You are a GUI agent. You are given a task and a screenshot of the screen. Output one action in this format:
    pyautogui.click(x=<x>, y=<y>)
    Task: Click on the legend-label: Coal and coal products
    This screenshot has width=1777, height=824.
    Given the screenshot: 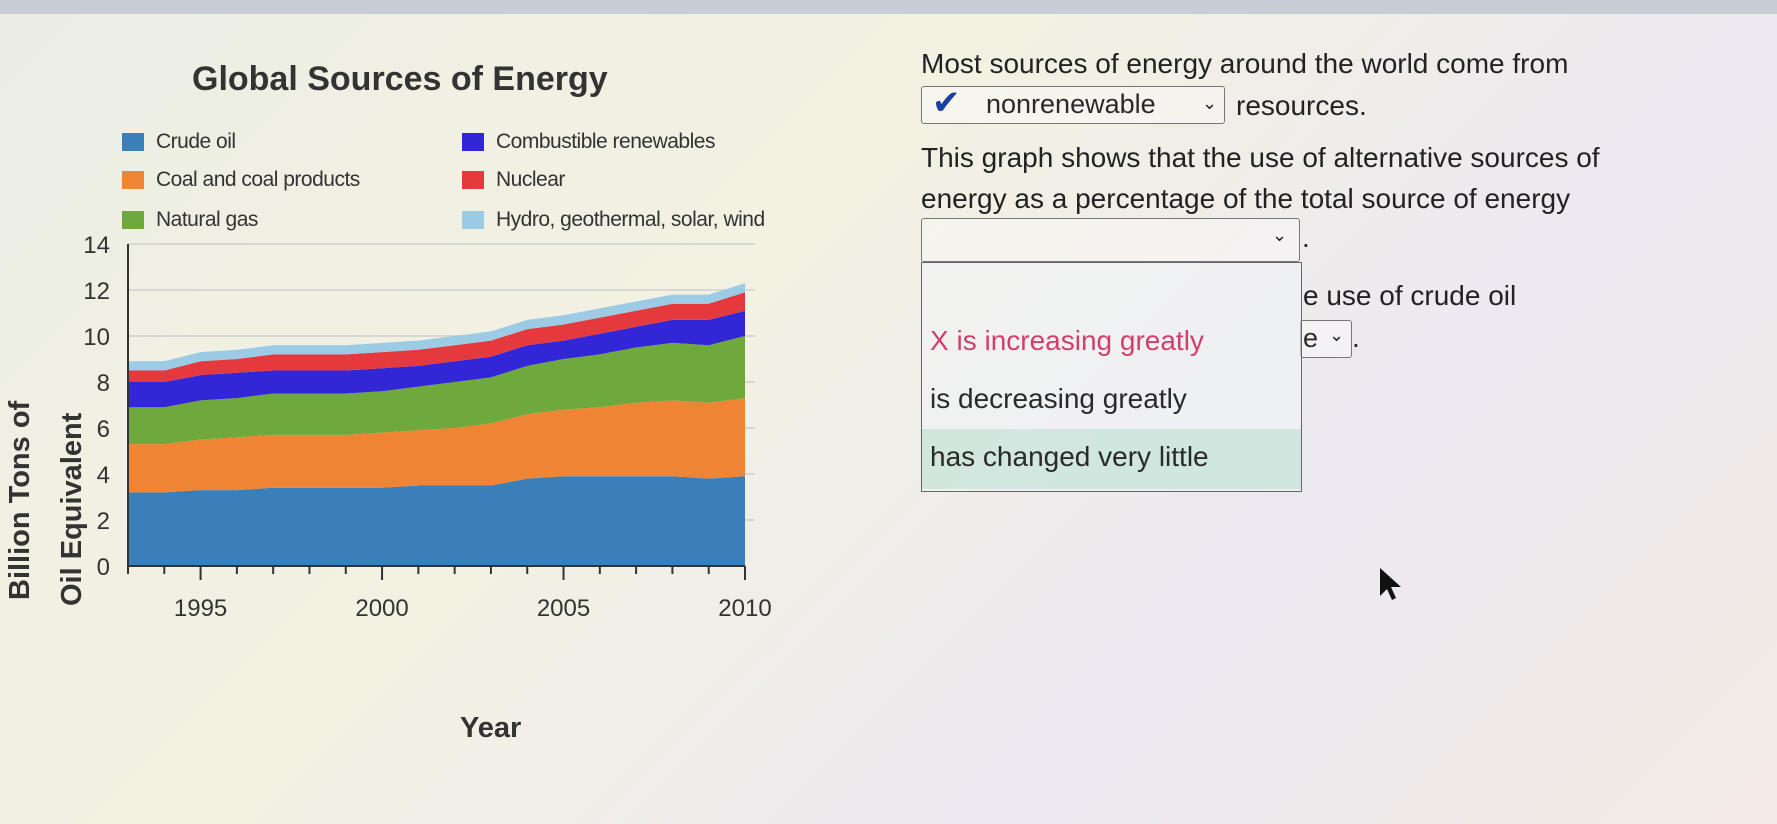 What is the action you would take?
    pyautogui.click(x=258, y=179)
    